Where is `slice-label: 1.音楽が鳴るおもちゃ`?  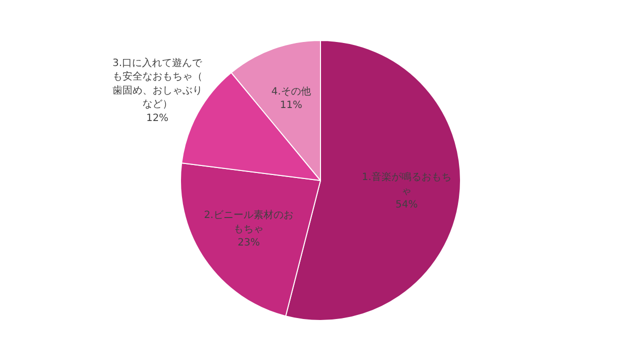
slice-label: 1.音楽が鳴るおもちゃ is located at coordinates (407, 184).